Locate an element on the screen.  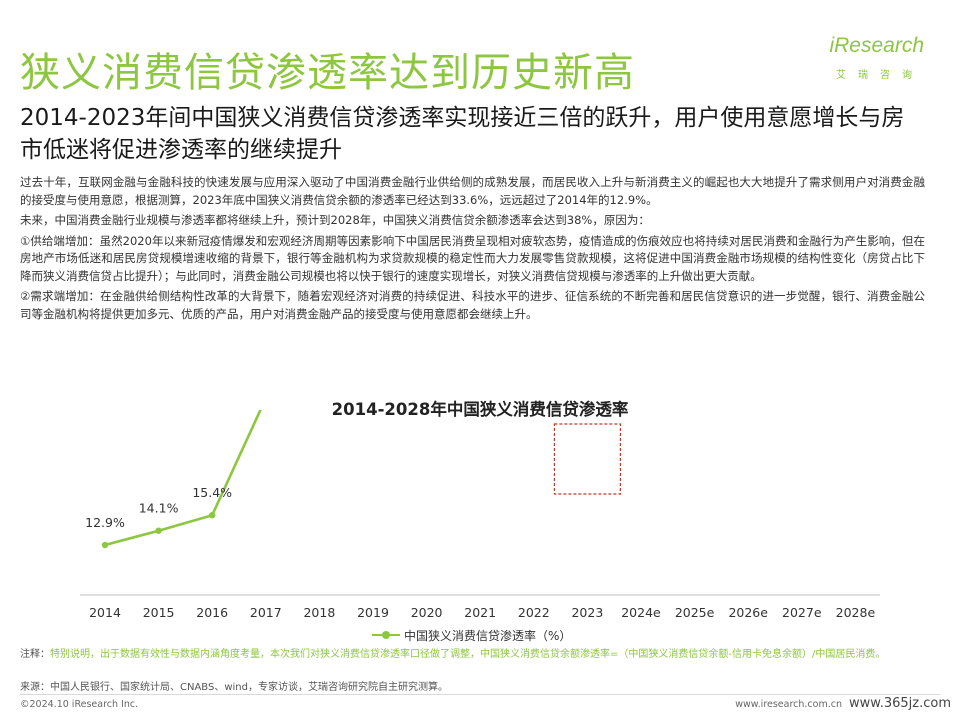
x-tick-2016: 2016 is located at coordinates (212, 612).